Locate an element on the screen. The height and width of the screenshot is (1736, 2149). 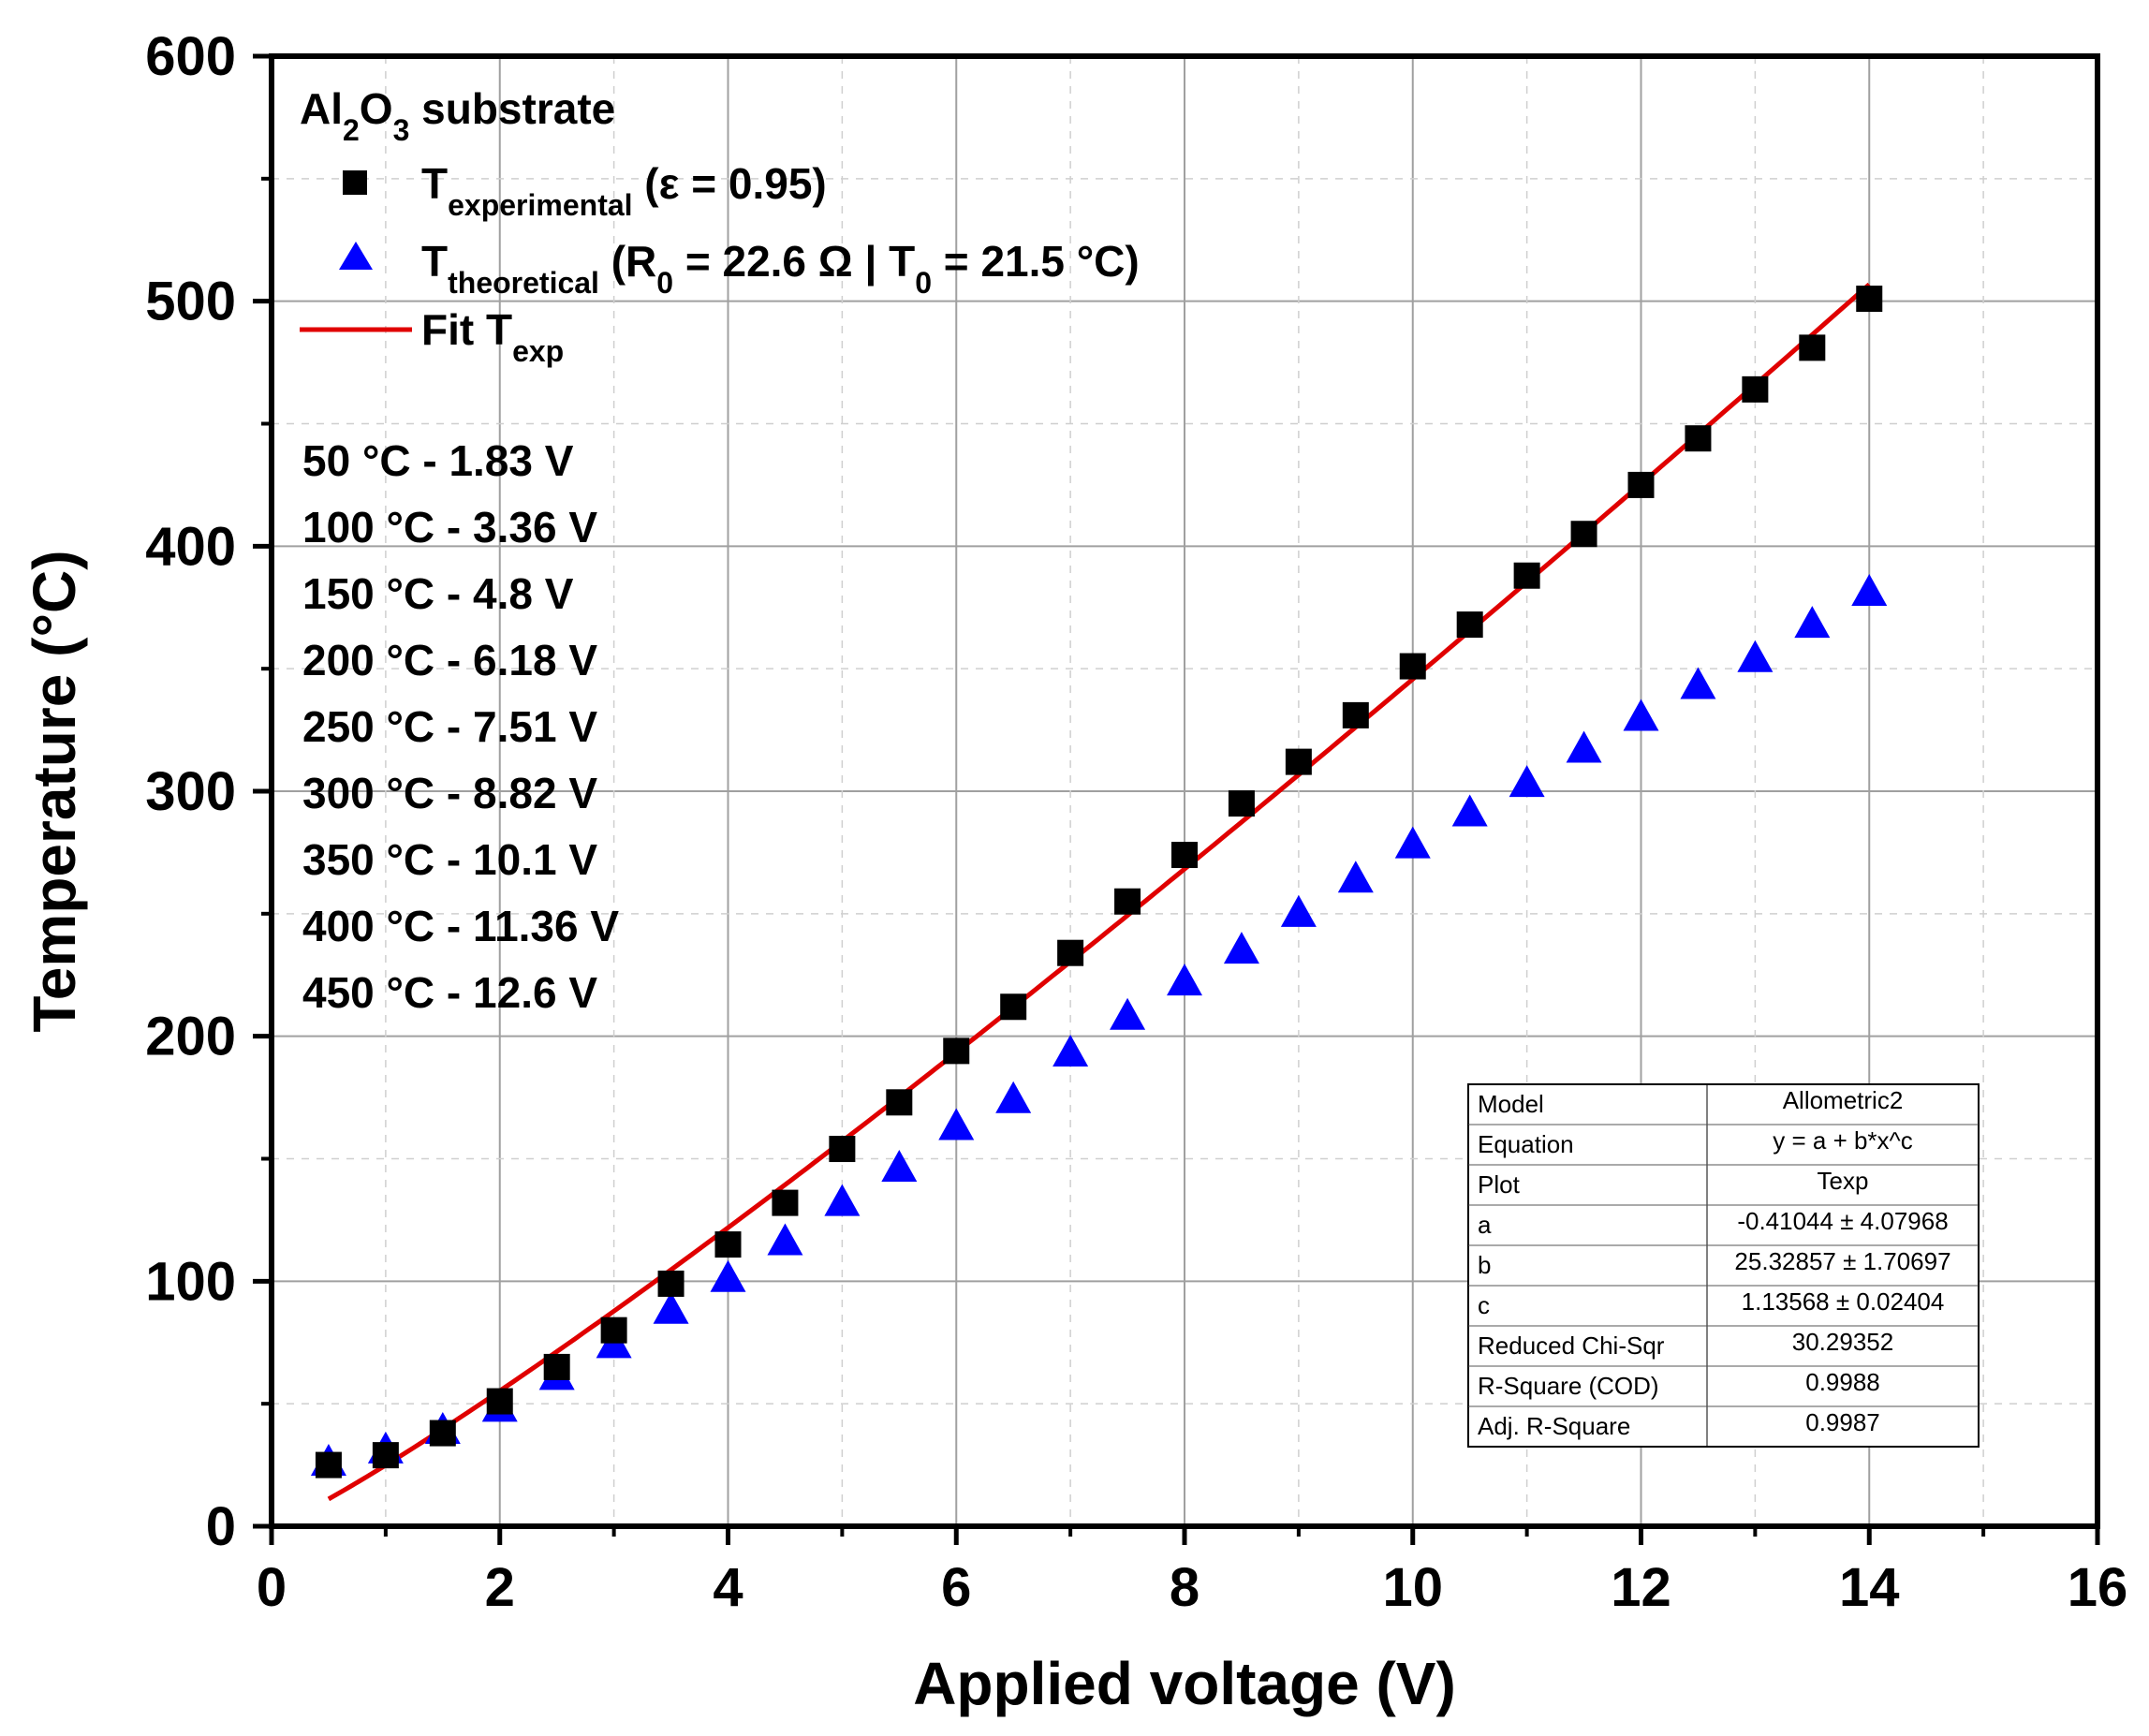
annotation-line: 400 °C - 11.36 V is located at coordinates (460, 926).